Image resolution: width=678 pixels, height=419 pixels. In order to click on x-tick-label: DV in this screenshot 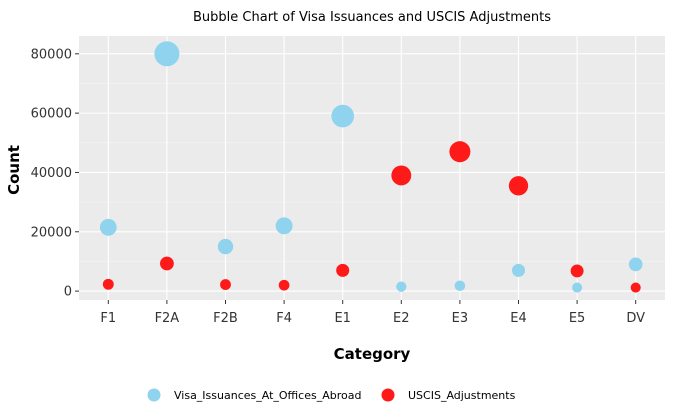, I will do `click(635, 318)`.